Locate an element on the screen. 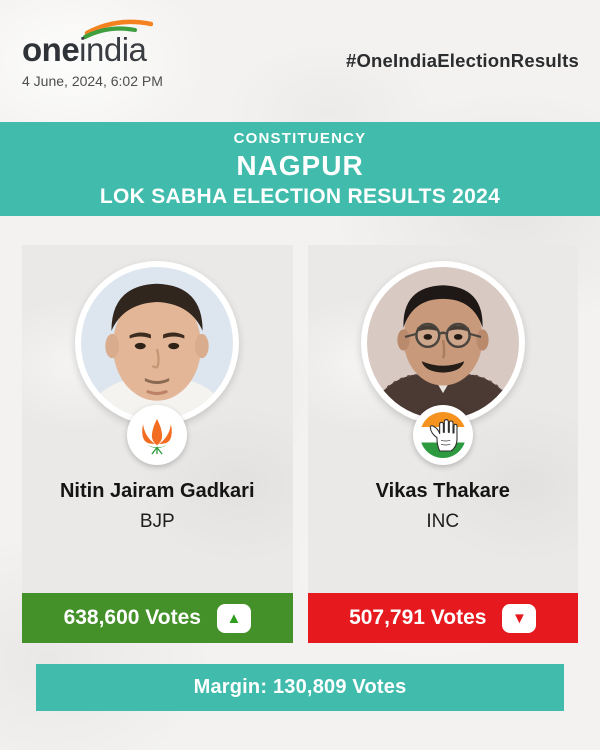 The image size is (600, 750). logo-word-one: one is located at coordinates (51, 49).